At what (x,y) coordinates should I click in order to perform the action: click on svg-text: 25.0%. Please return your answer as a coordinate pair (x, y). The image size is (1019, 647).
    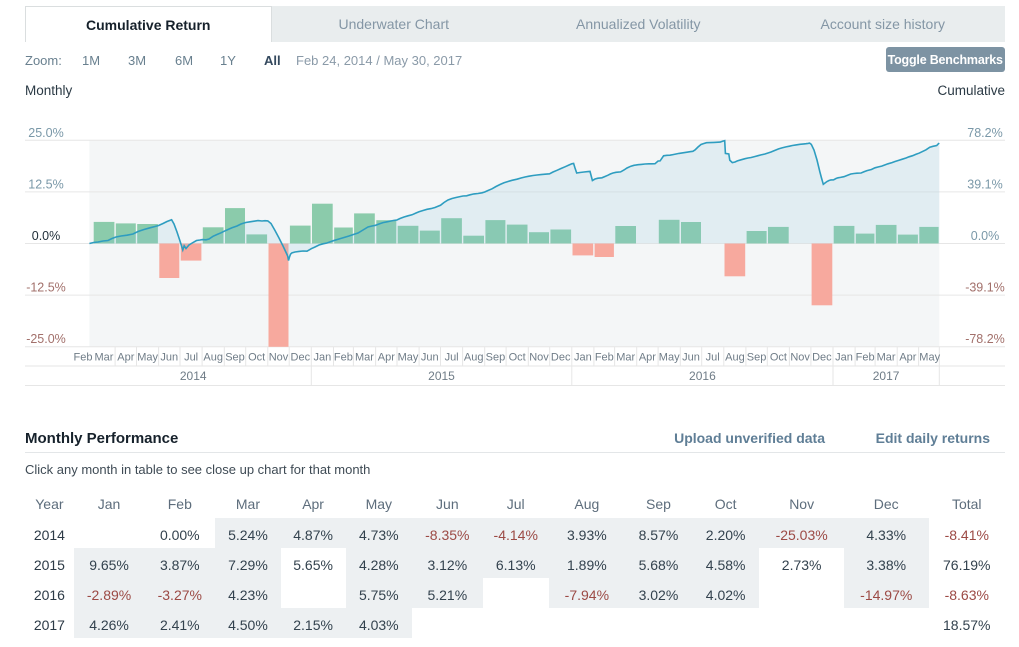
    Looking at the image, I should click on (45, 133).